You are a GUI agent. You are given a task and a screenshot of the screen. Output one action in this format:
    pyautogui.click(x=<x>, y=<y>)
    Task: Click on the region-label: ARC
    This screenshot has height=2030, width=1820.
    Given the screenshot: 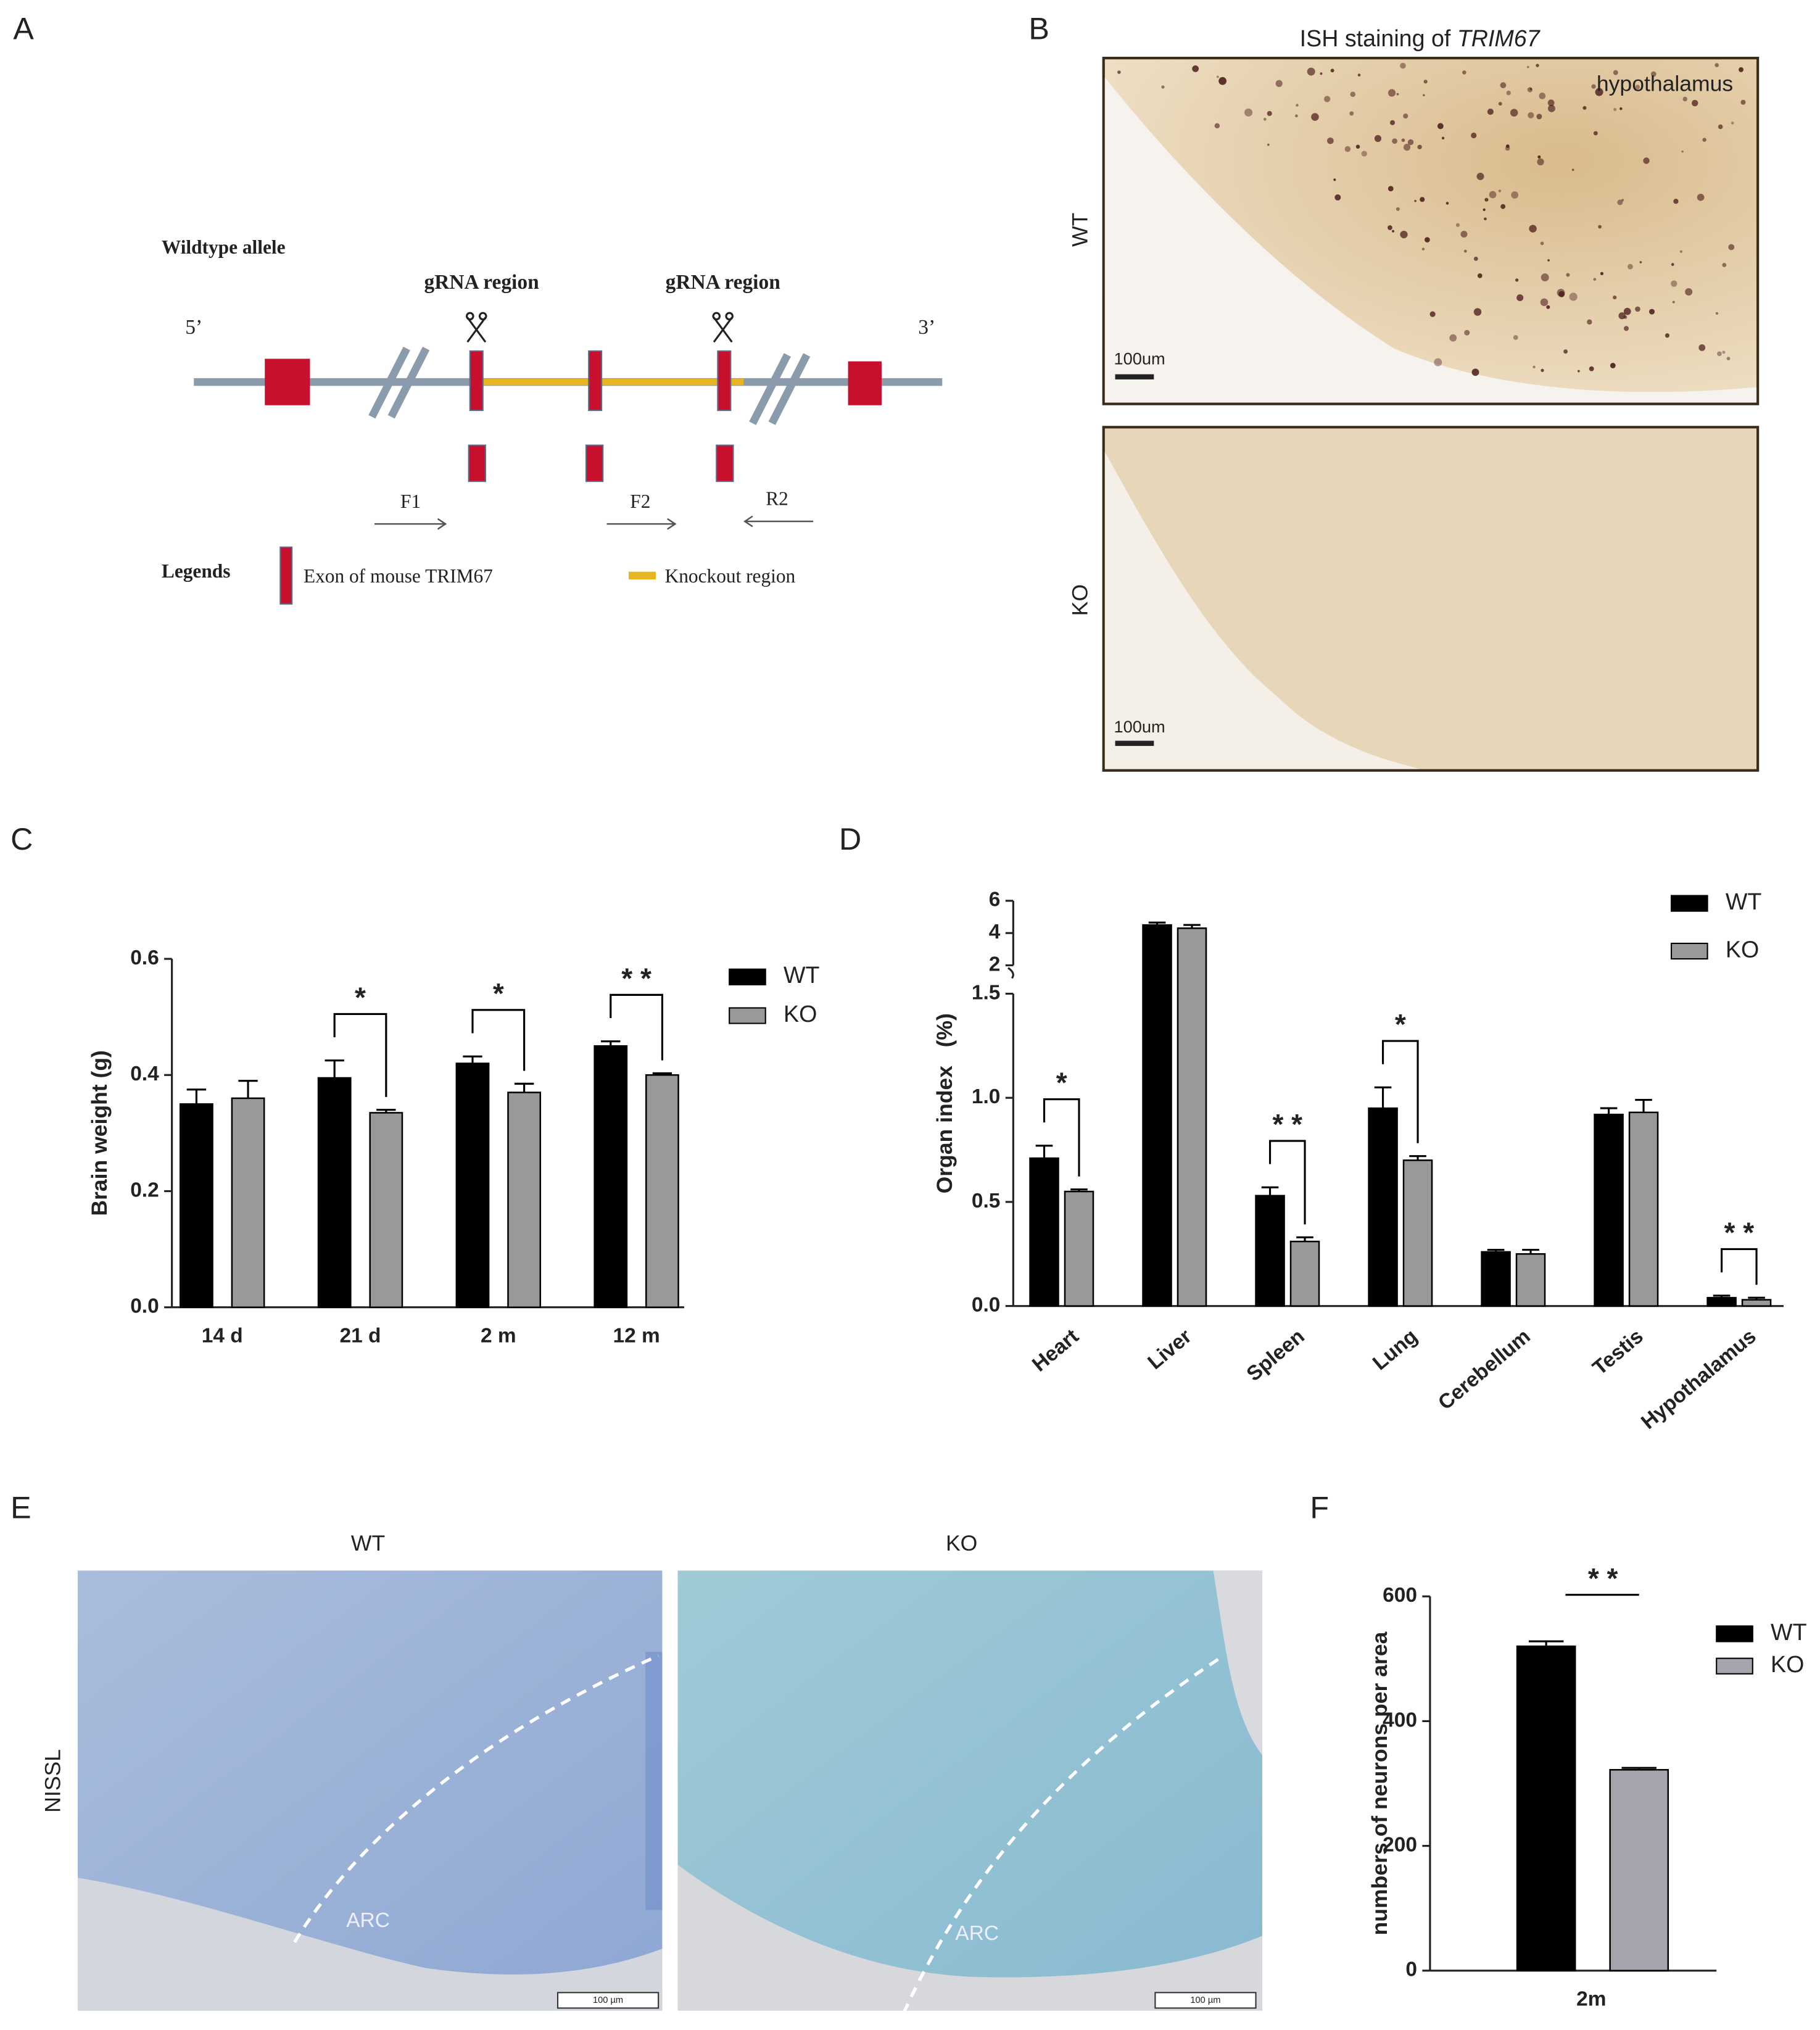 What is the action you would take?
    pyautogui.click(x=368, y=1920)
    